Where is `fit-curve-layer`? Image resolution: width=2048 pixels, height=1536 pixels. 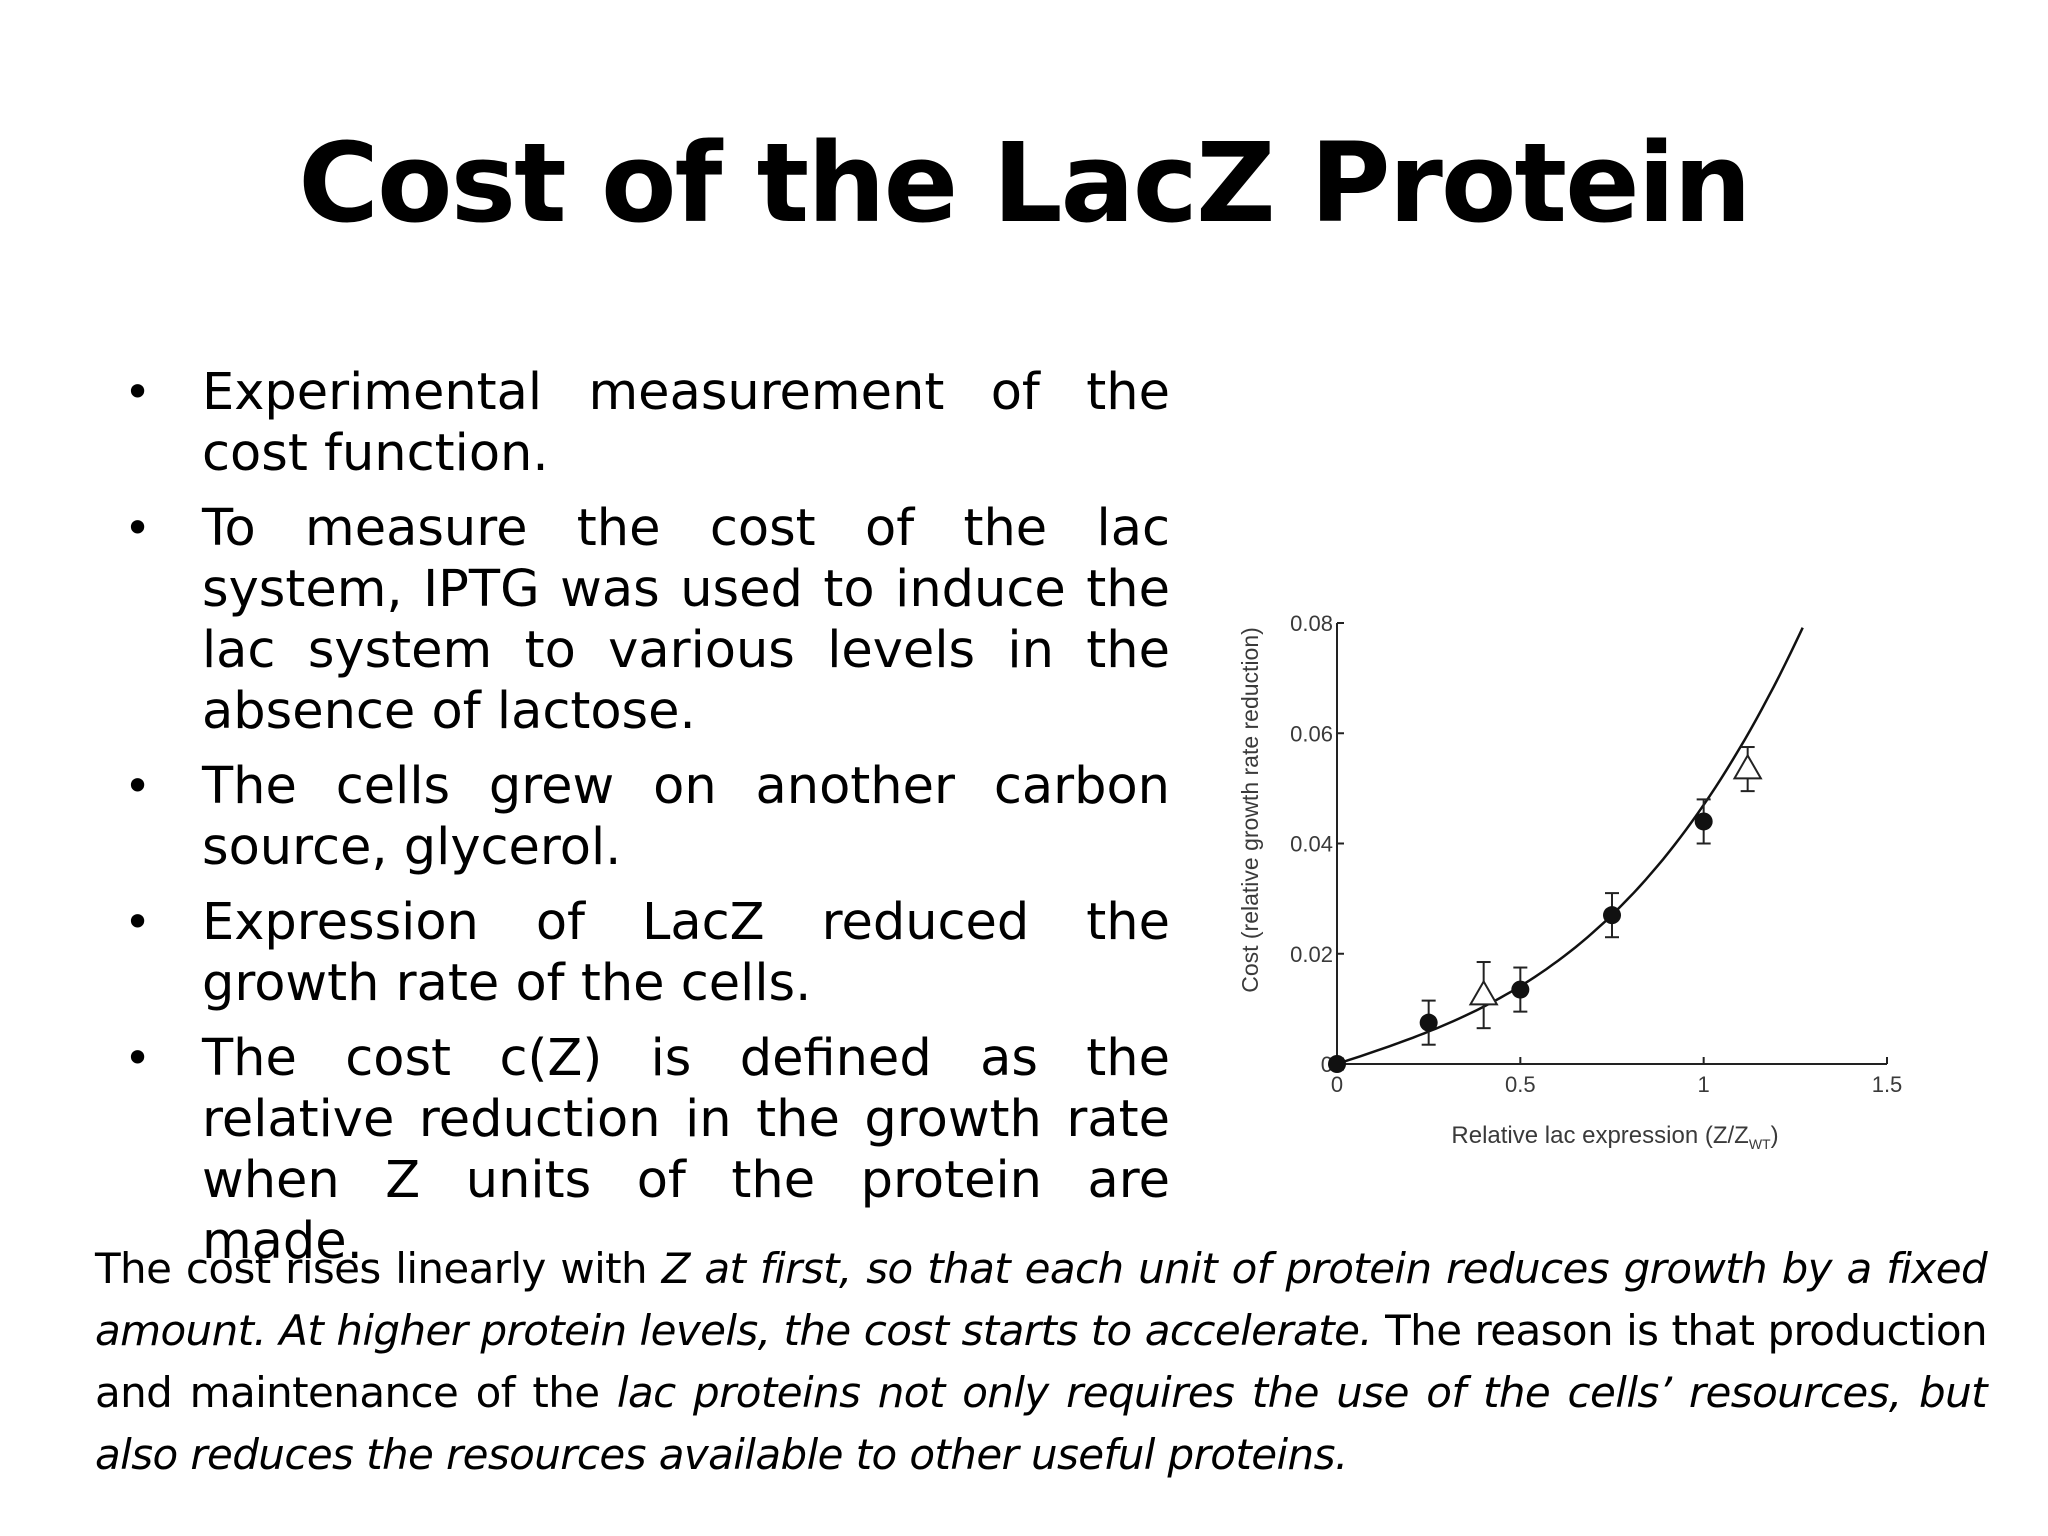
fit-curve-layer is located at coordinates (1570, 846).